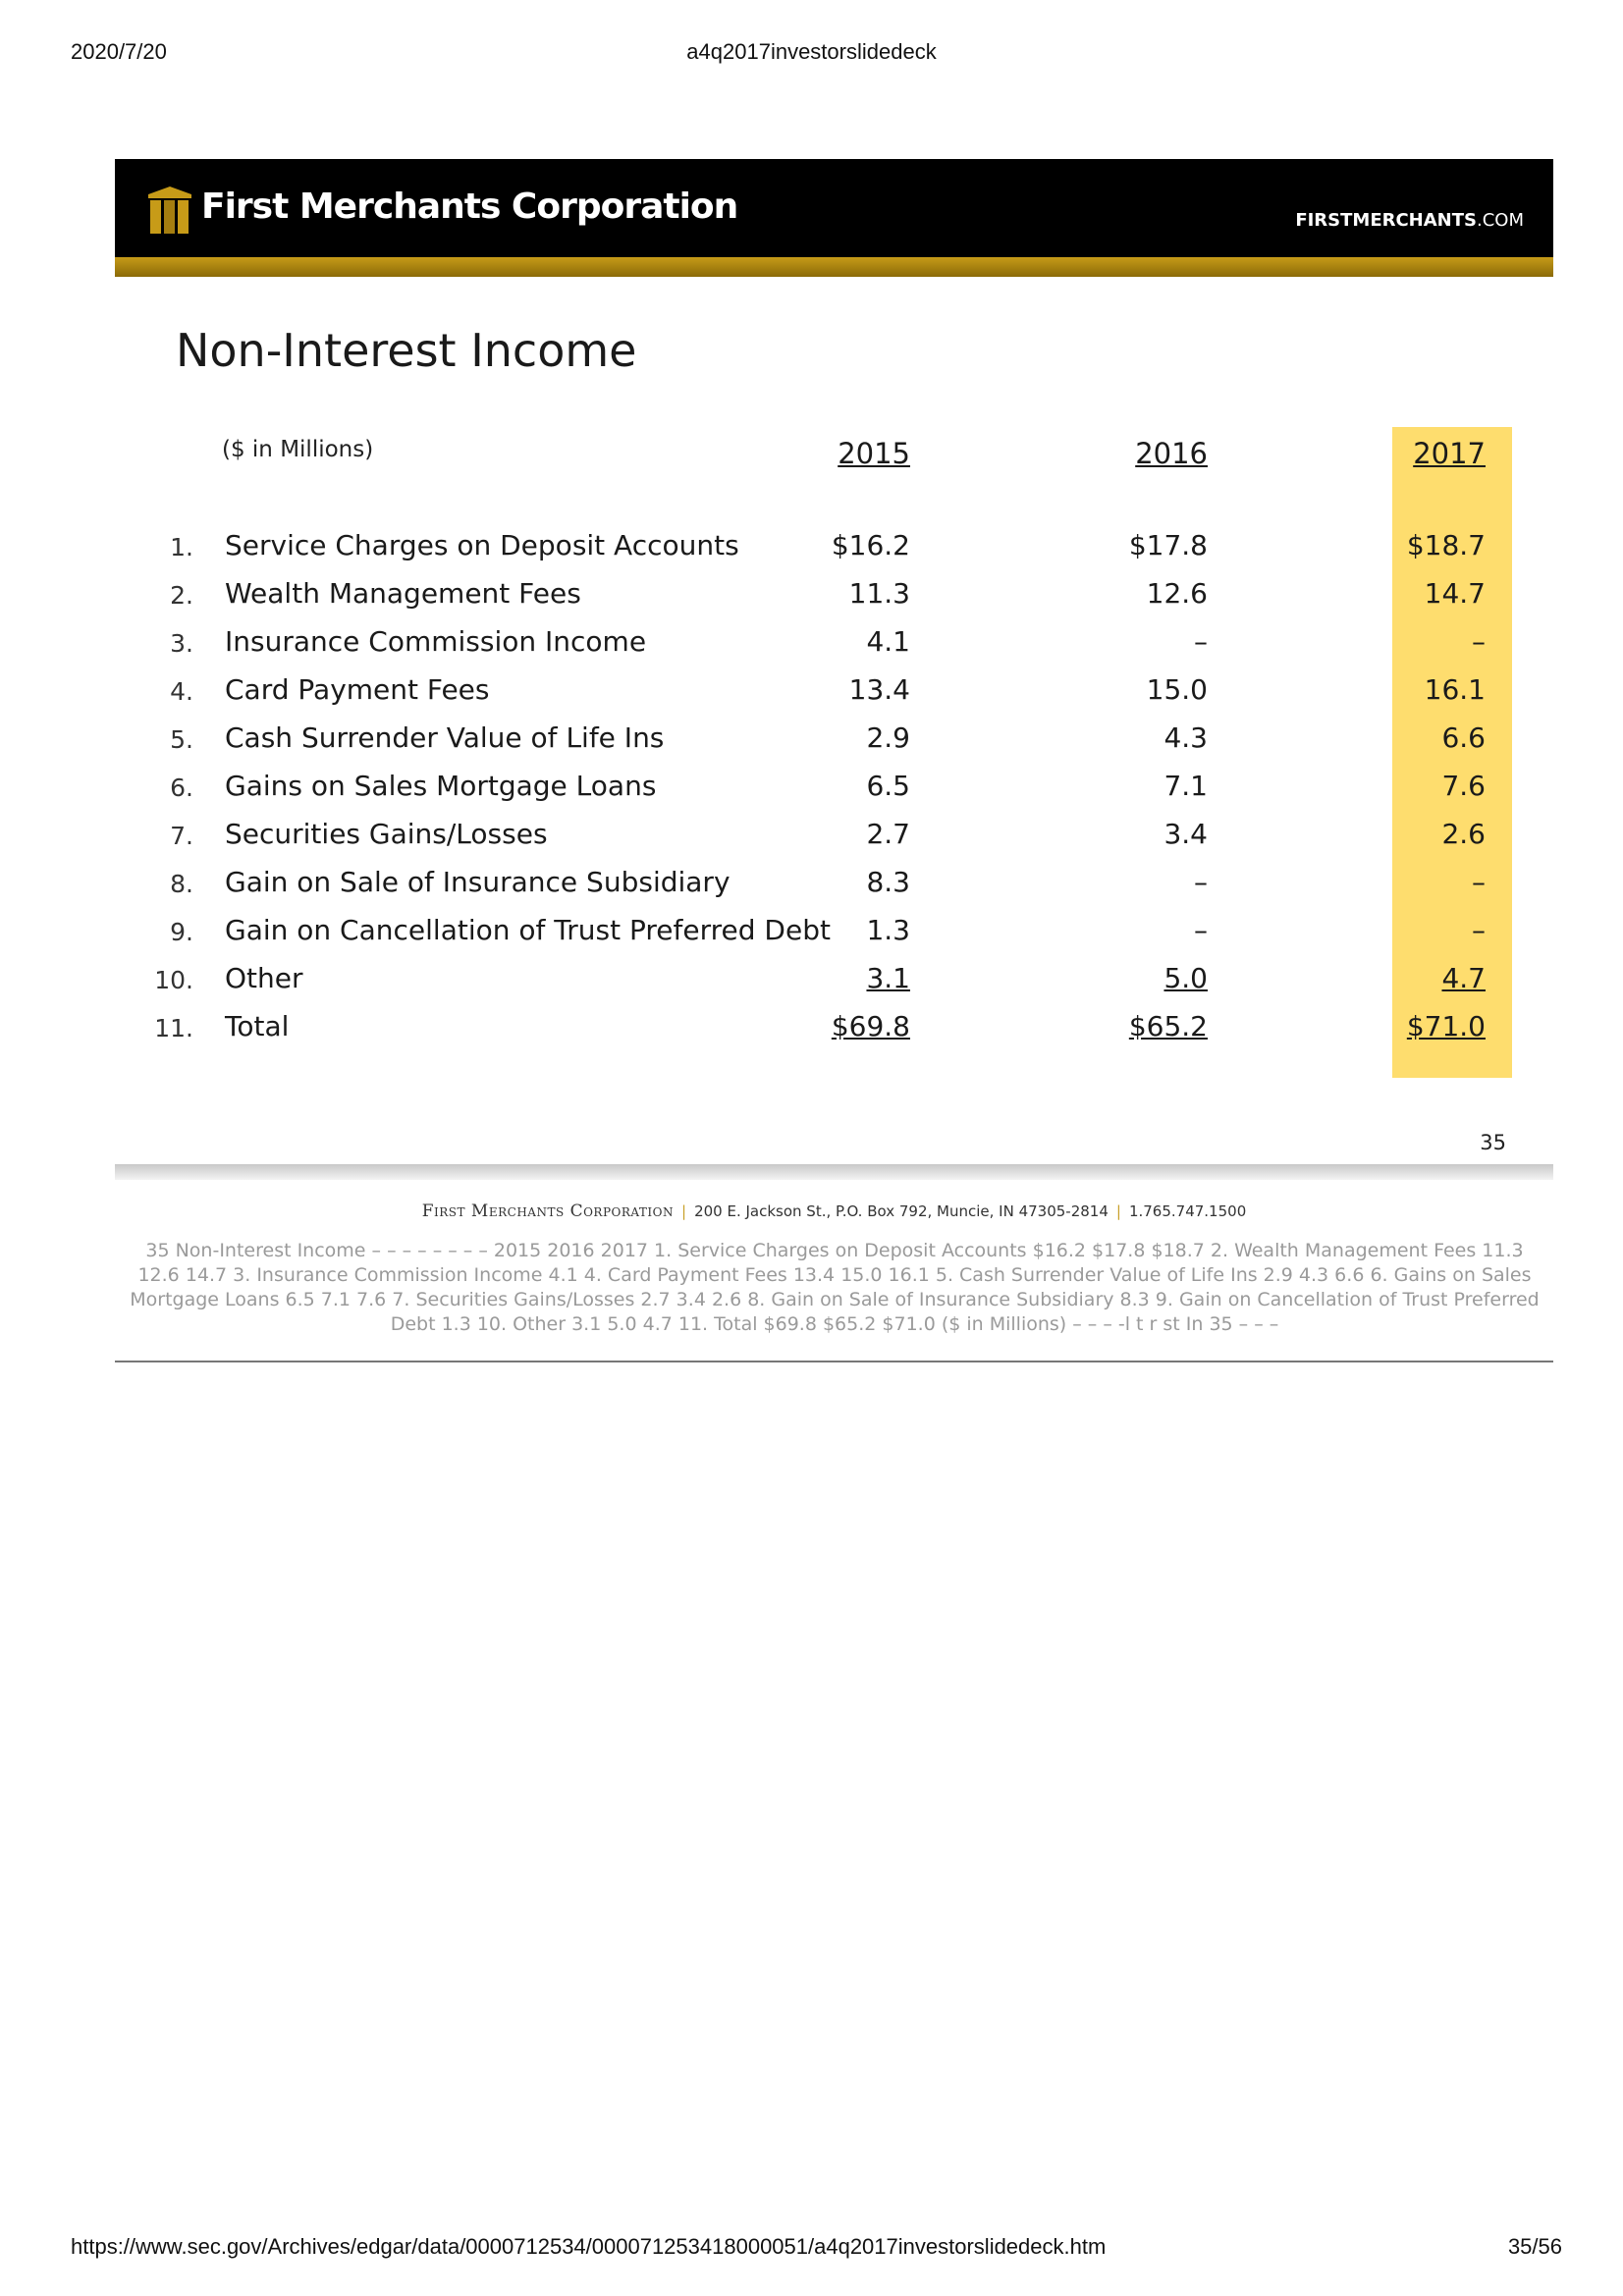  I want to click on print-date: 2020/7/20, so click(119, 51).